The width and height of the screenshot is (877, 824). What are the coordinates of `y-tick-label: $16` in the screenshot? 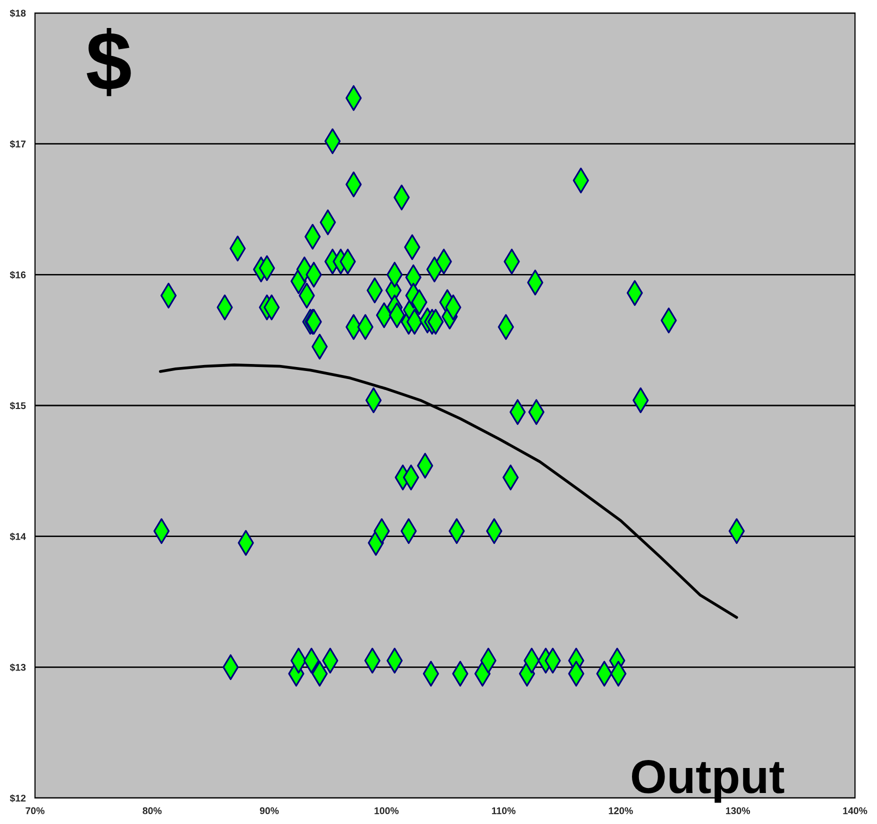 It's located at (18, 274).